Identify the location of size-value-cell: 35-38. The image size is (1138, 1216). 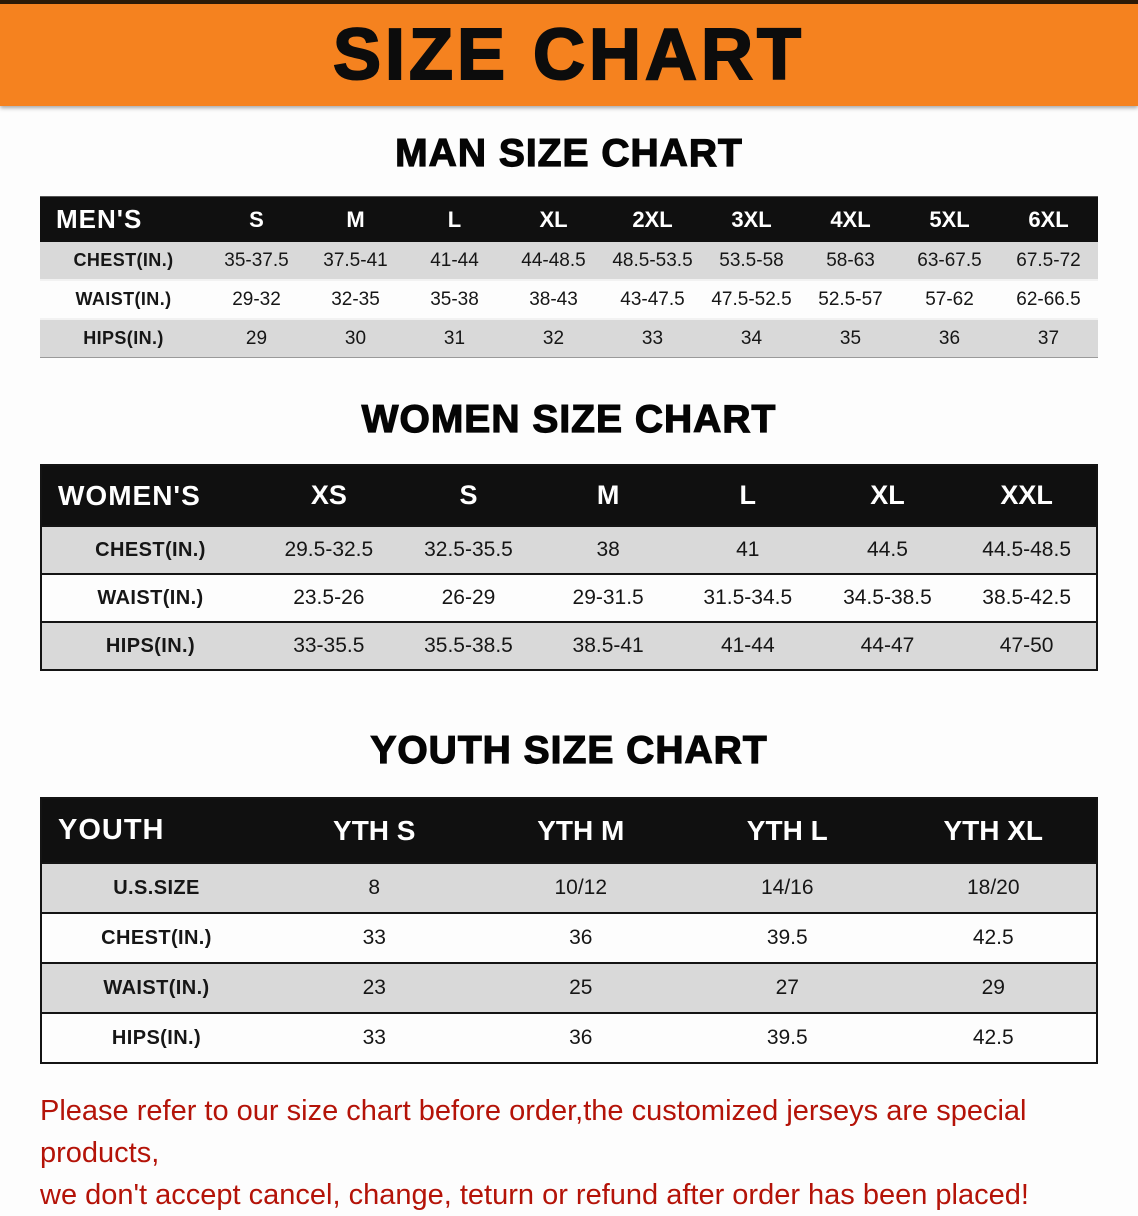
(454, 299).